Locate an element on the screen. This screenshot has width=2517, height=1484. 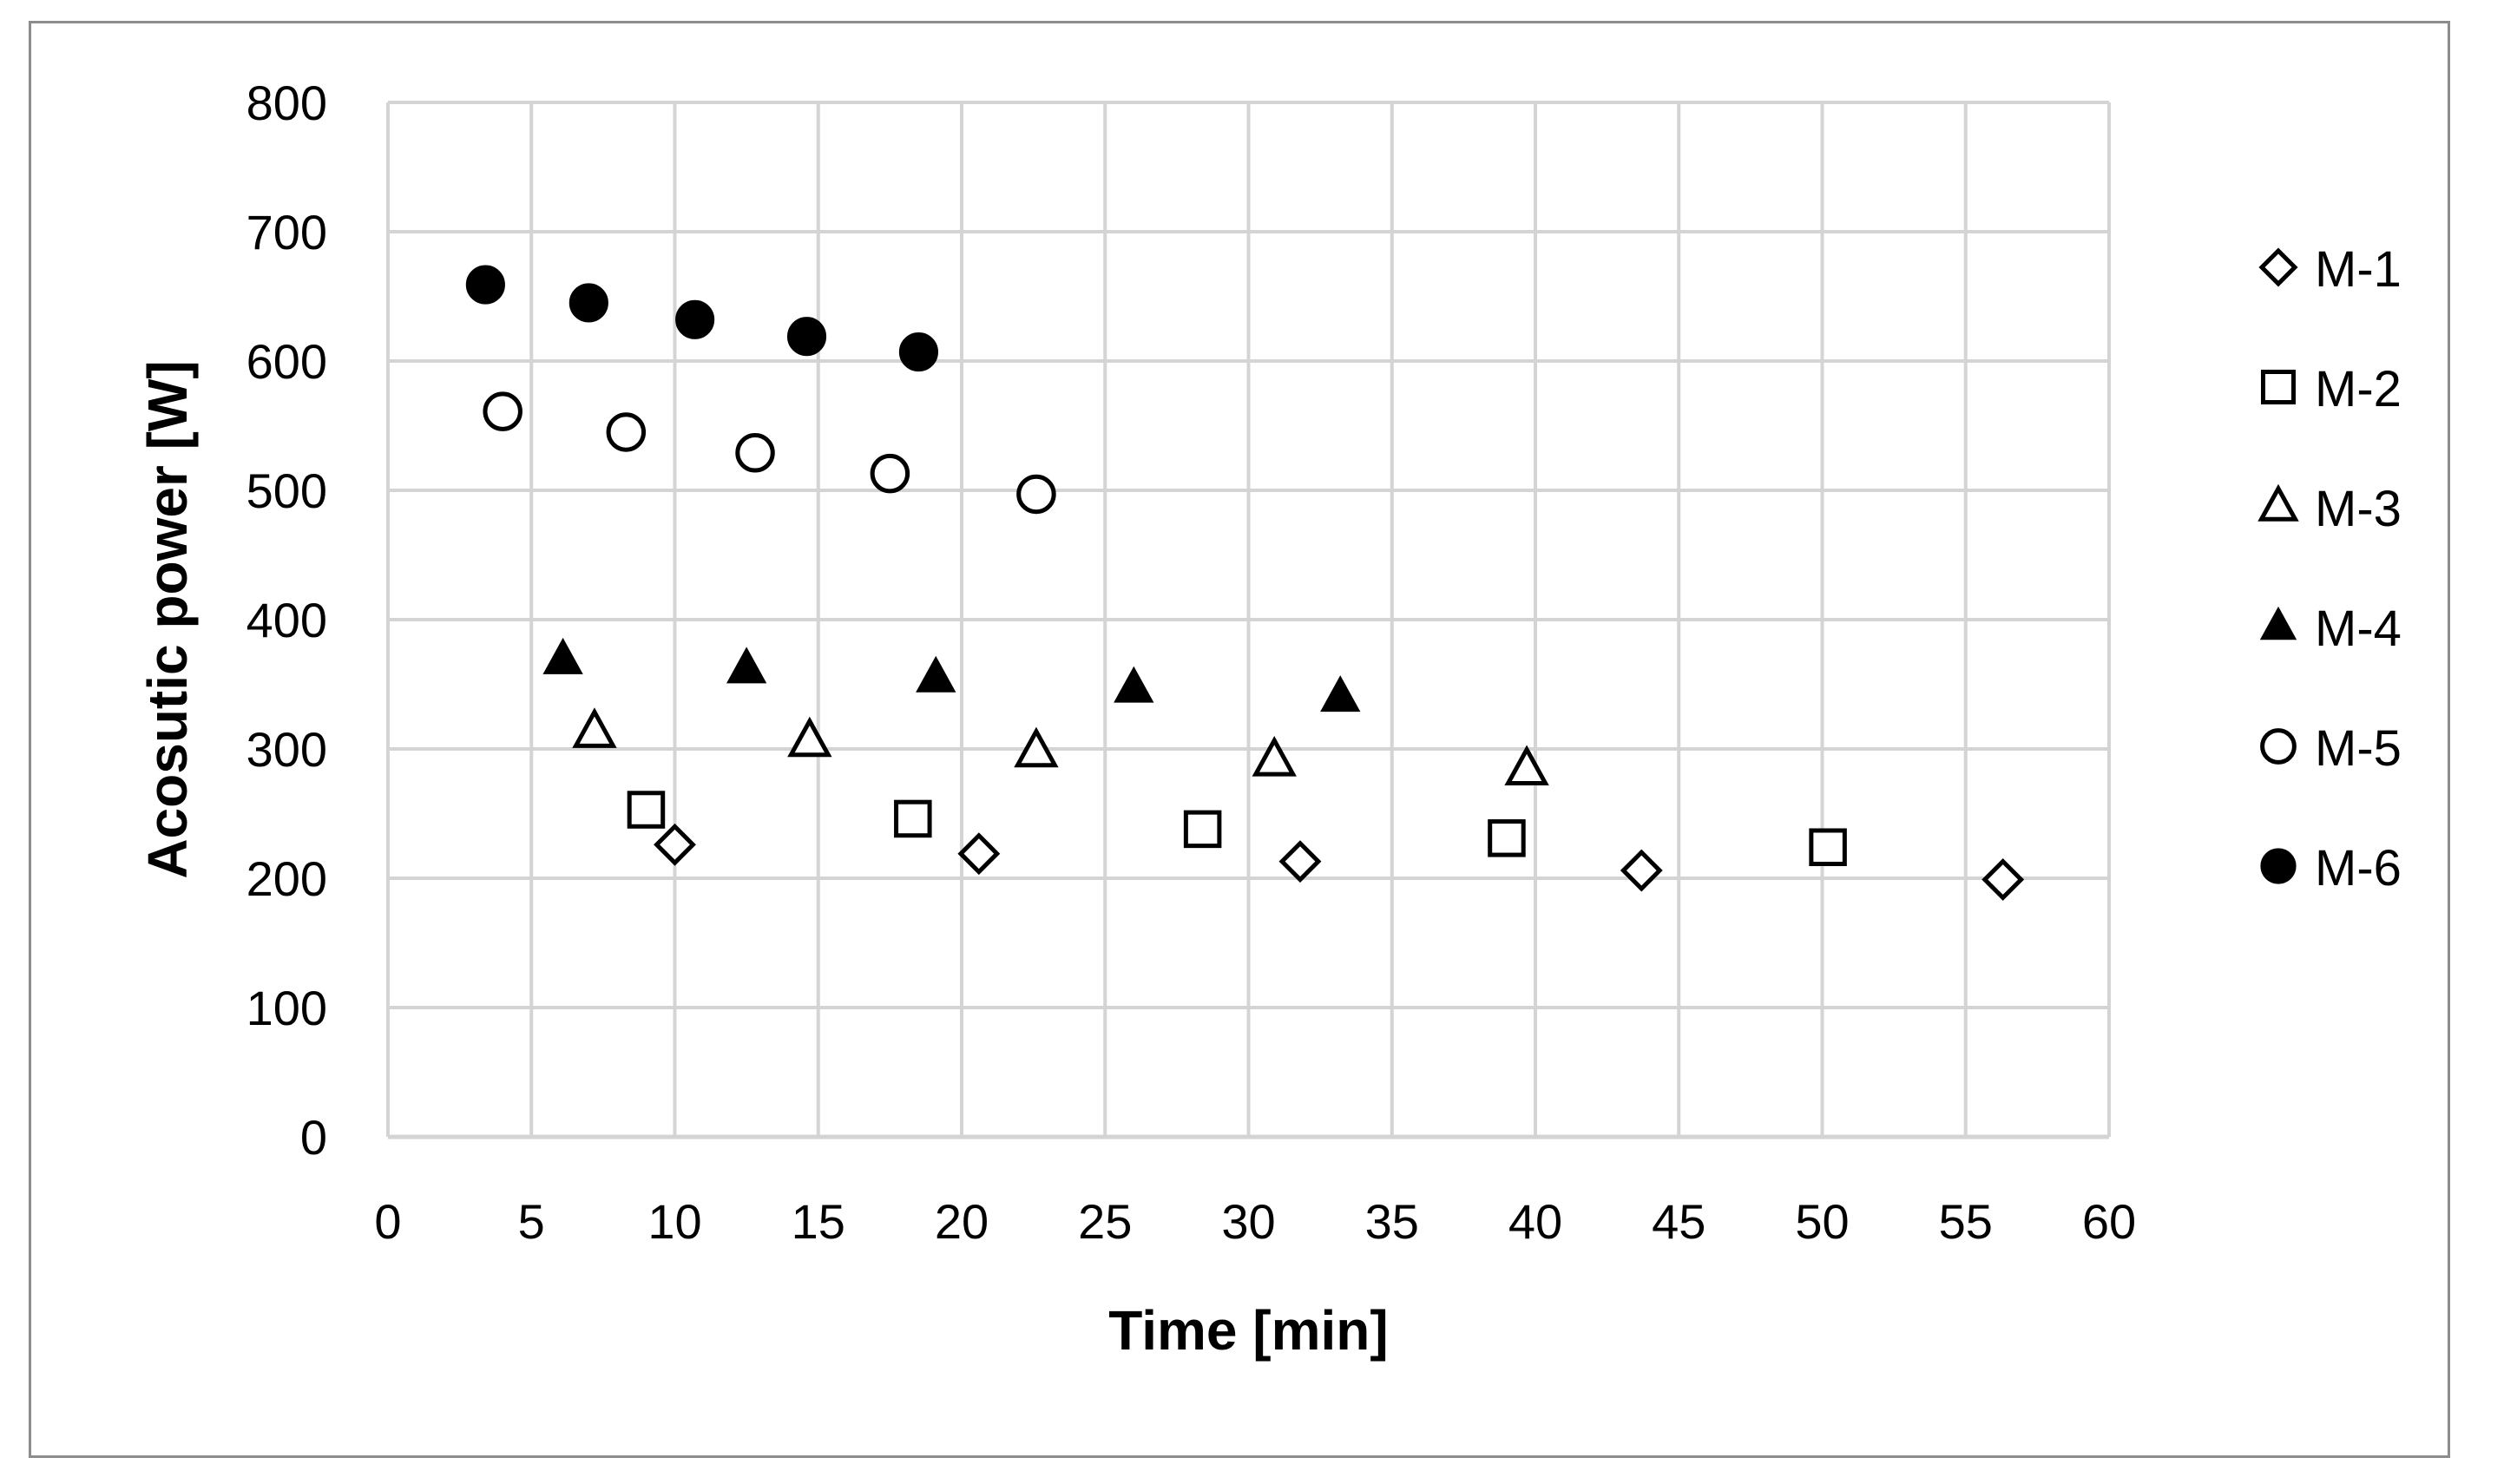
x-tick-label: 5 is located at coordinates (531, 1222).